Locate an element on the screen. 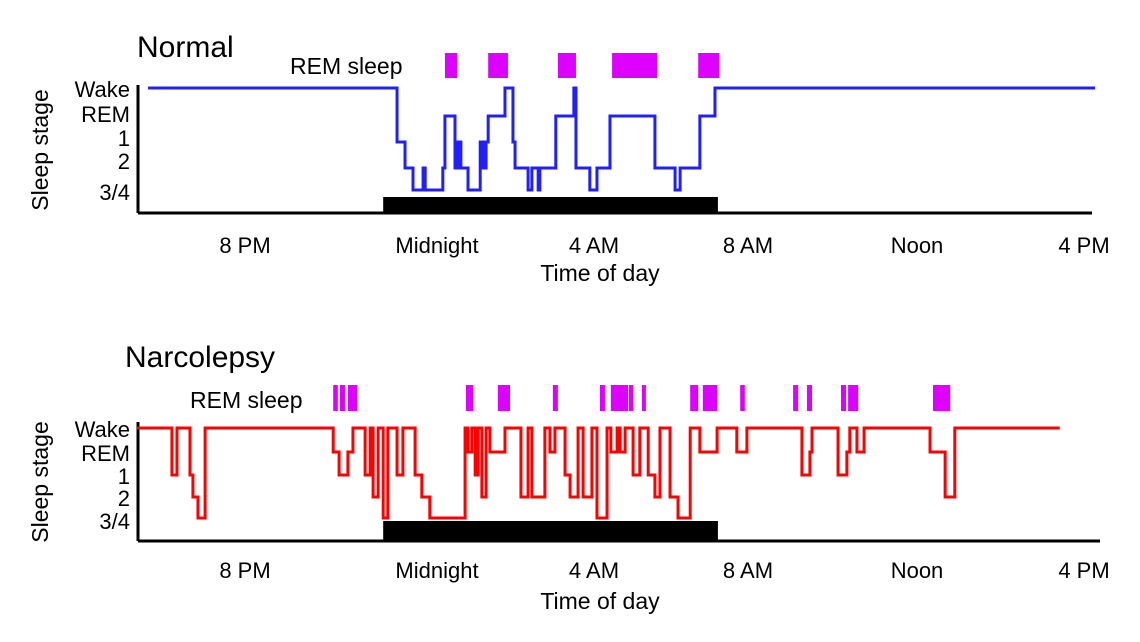 The image size is (1140, 642). chart-title: Narcolepsy is located at coordinates (200, 357).